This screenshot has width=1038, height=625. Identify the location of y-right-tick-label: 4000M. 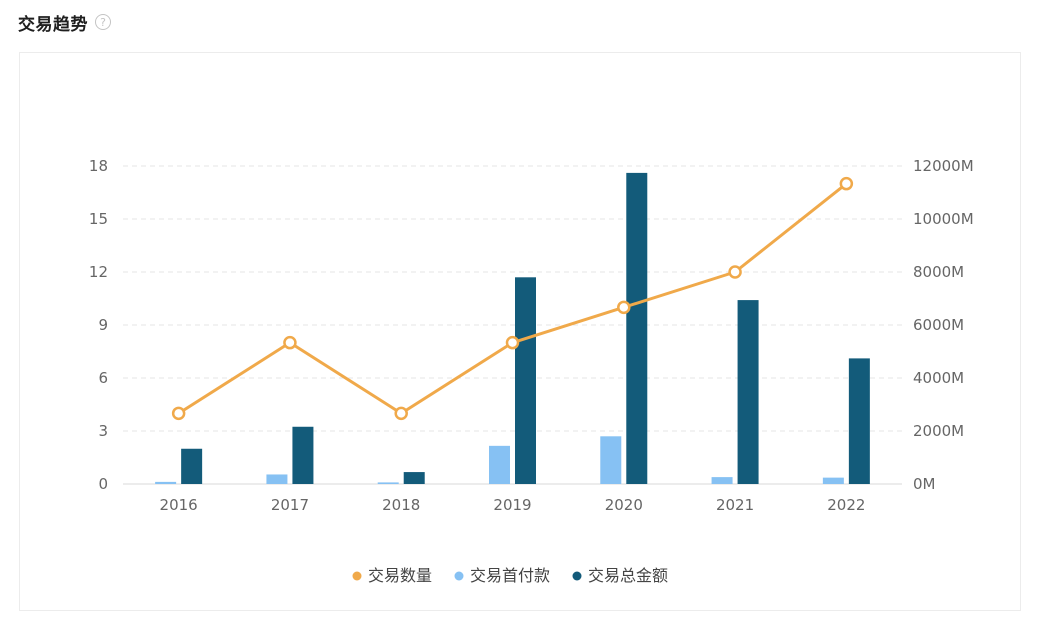
(938, 378).